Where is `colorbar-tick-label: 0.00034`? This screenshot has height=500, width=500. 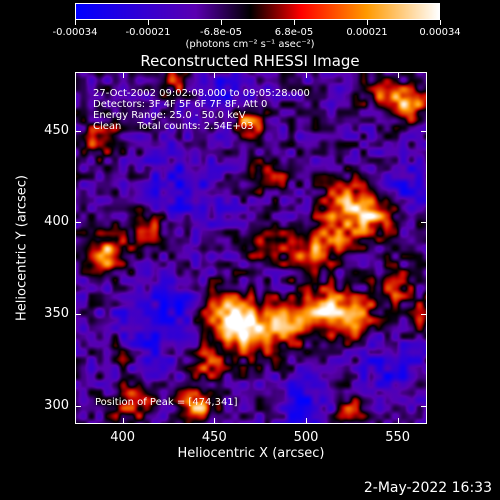 colorbar-tick-label: 0.00034 is located at coordinates (440, 32).